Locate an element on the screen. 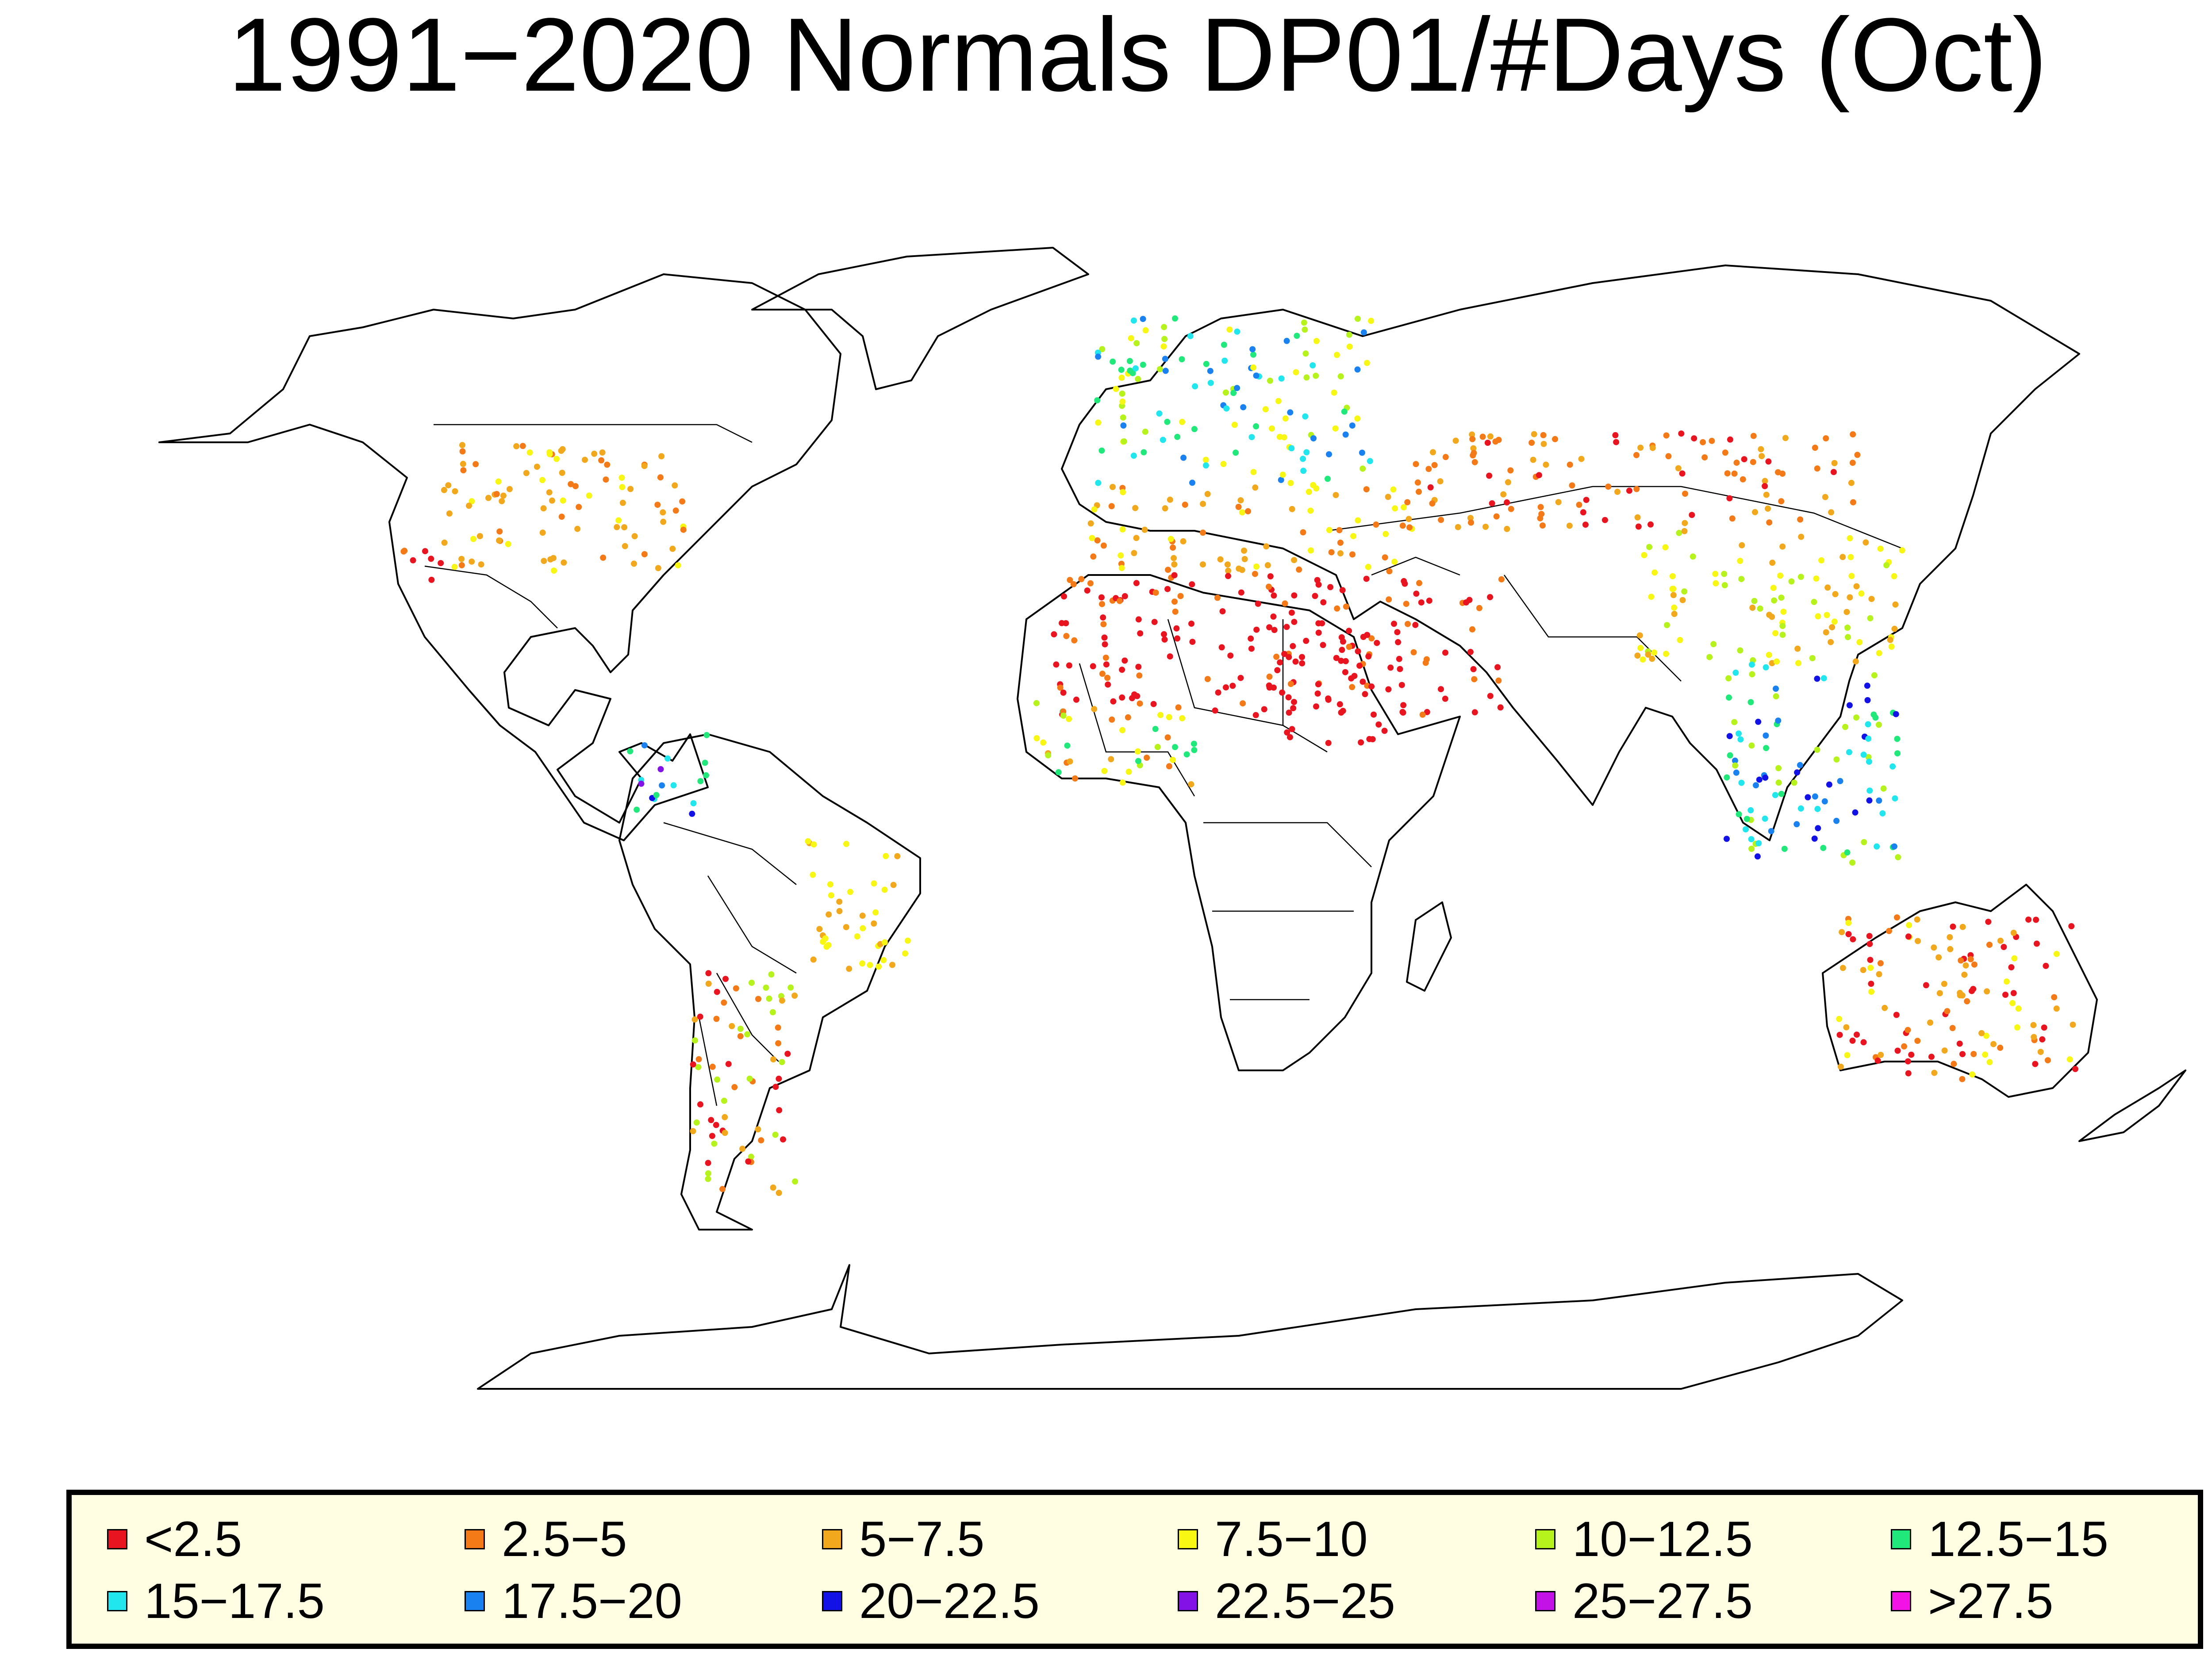  legend-swatch is located at coordinates (1545, 1601).